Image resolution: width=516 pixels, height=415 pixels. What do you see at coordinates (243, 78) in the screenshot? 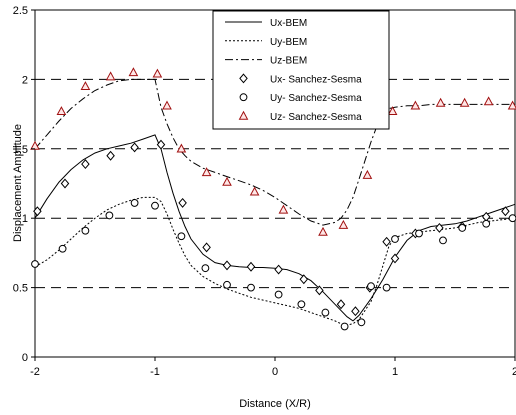
I see `legend-marker-ux-sanchez-sesma` at bounding box center [243, 78].